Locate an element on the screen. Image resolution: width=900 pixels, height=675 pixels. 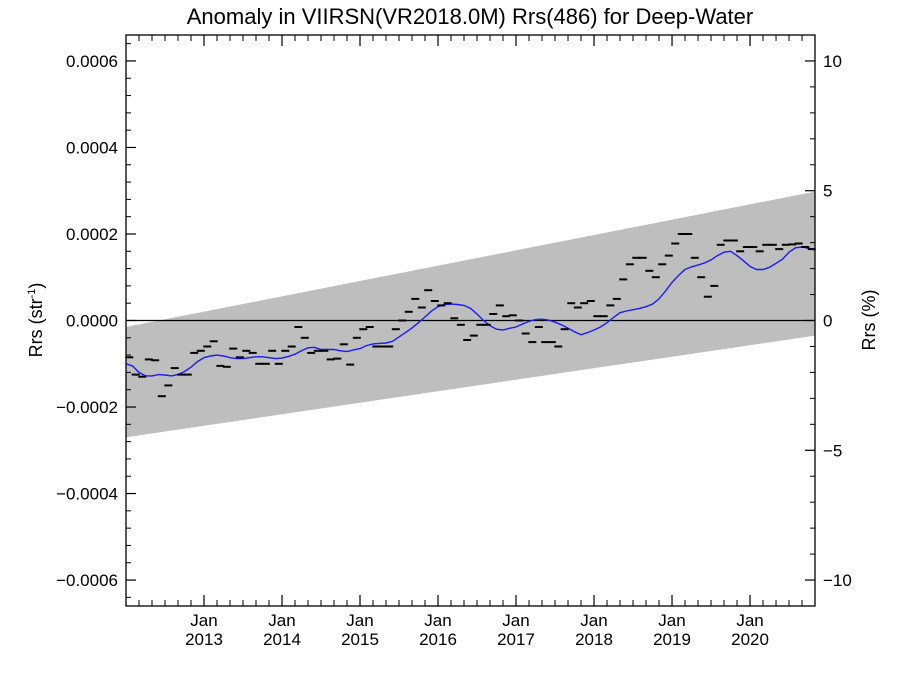
smoothed-line-layer is located at coordinates (470, 311).